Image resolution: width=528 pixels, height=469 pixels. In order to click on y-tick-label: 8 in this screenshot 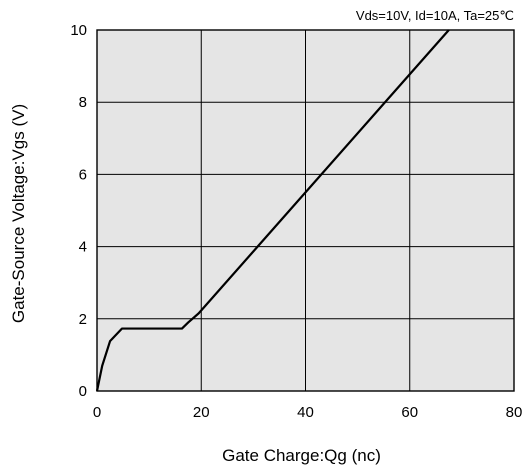, I will do `click(83, 102)`.